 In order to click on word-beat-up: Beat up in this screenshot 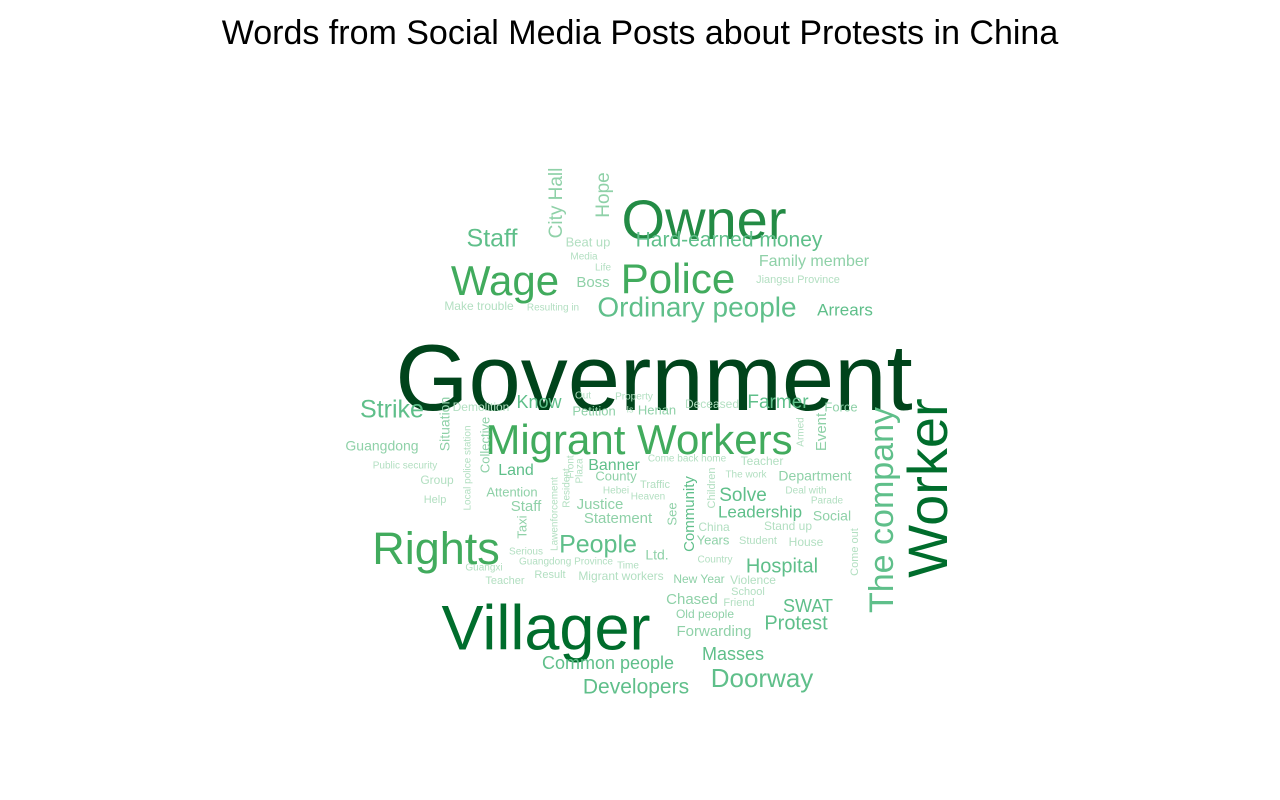, I will do `click(588, 241)`.